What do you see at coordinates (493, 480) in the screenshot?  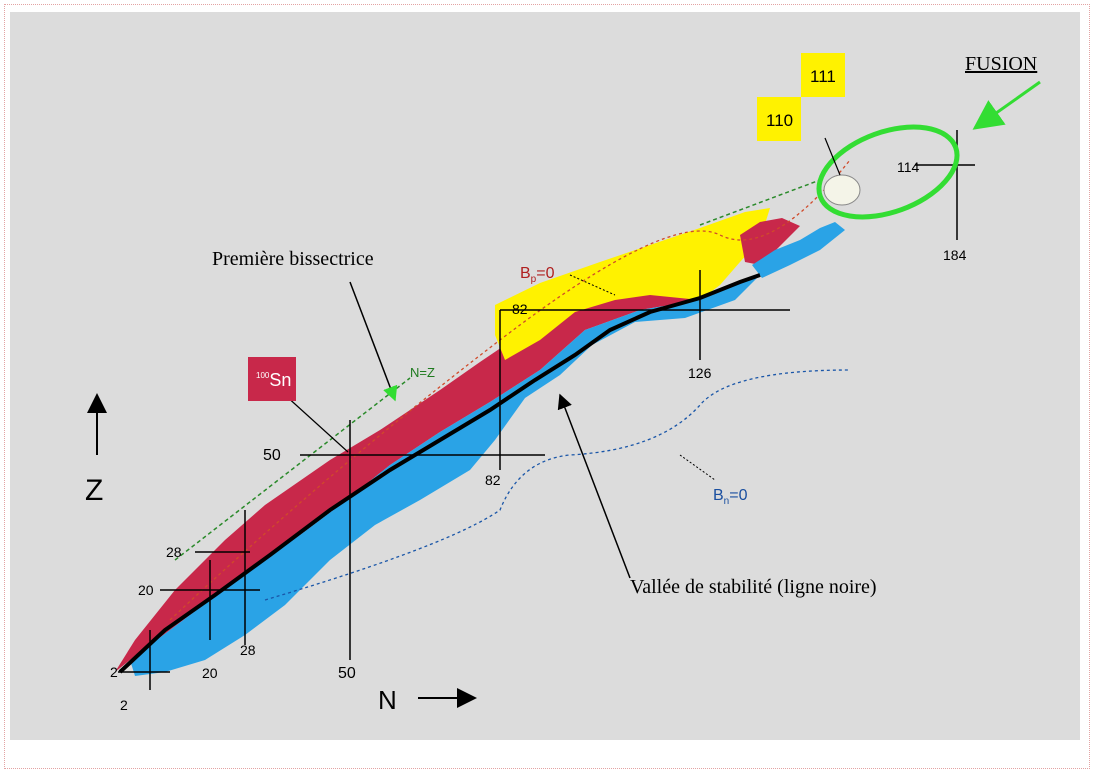 I see `magic-n-82: 82` at bounding box center [493, 480].